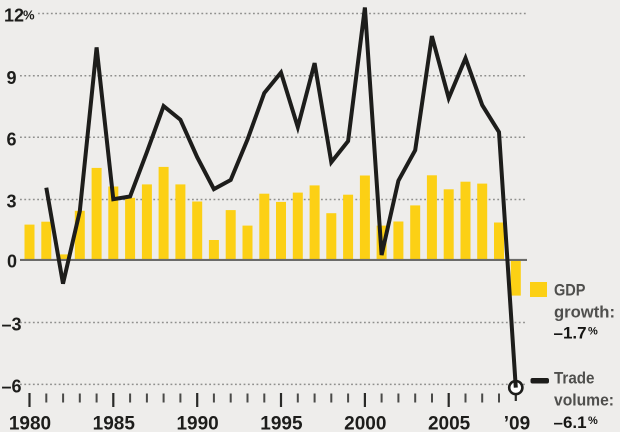 The width and height of the screenshot is (620, 432). I want to click on svg-text: growth:, so click(584, 313).